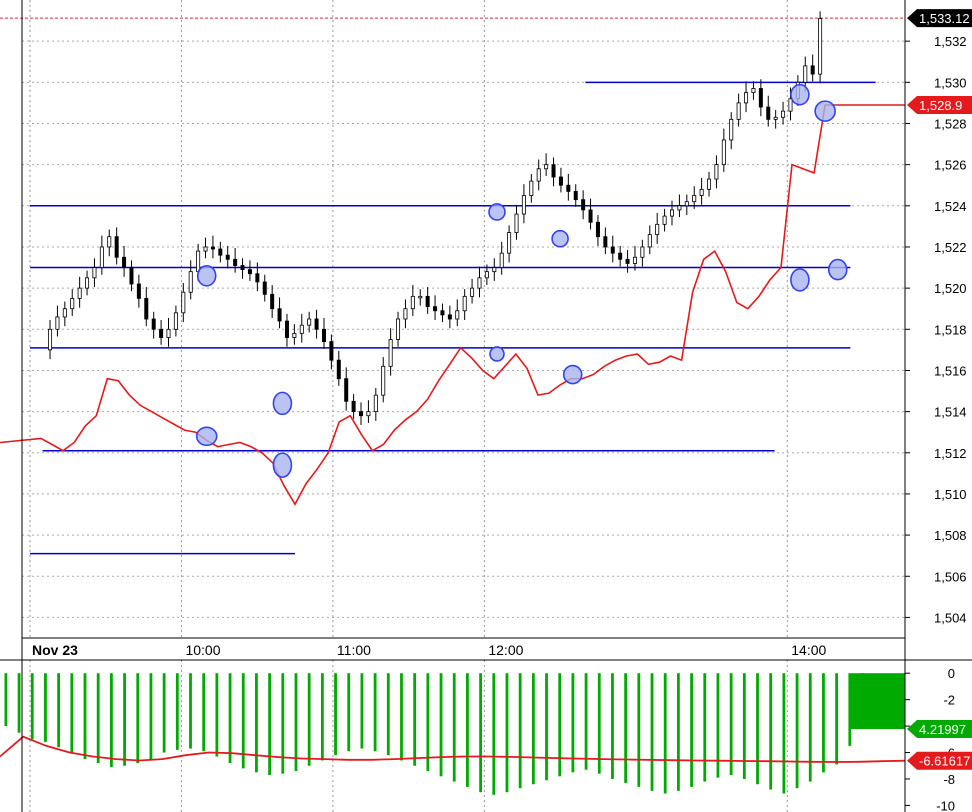 This screenshot has height=812, width=972. Describe the element at coordinates (950, 123) in the screenshot. I see `y-tick-label: 1,528` at that location.